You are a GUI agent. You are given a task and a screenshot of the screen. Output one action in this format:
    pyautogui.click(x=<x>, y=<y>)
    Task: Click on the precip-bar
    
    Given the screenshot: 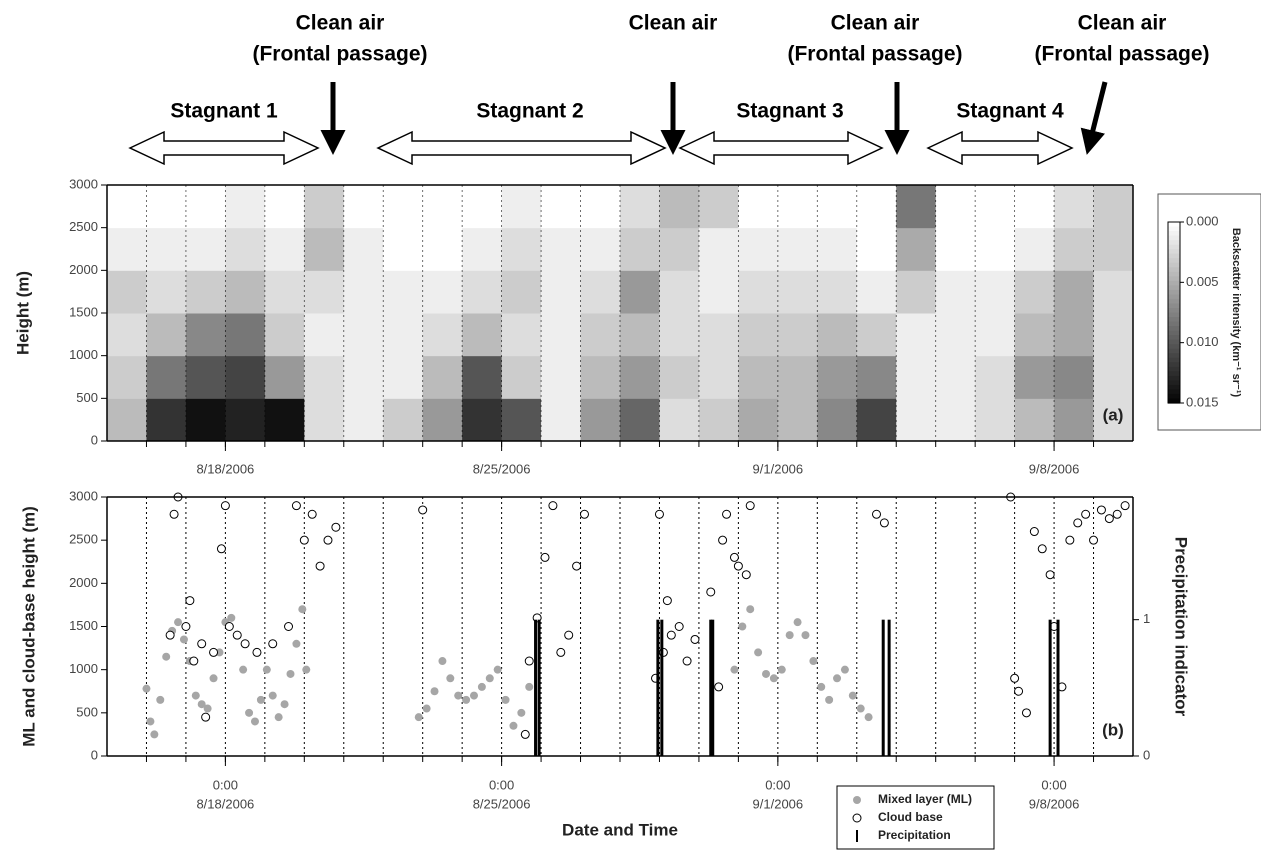 What is the action you would take?
    pyautogui.click(x=711, y=687)
    